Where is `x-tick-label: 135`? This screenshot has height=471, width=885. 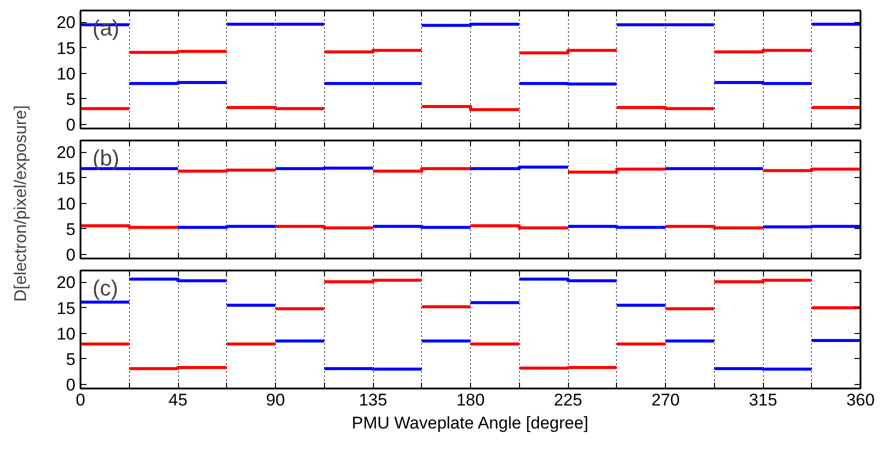
x-tick-label: 135 is located at coordinates (373, 400).